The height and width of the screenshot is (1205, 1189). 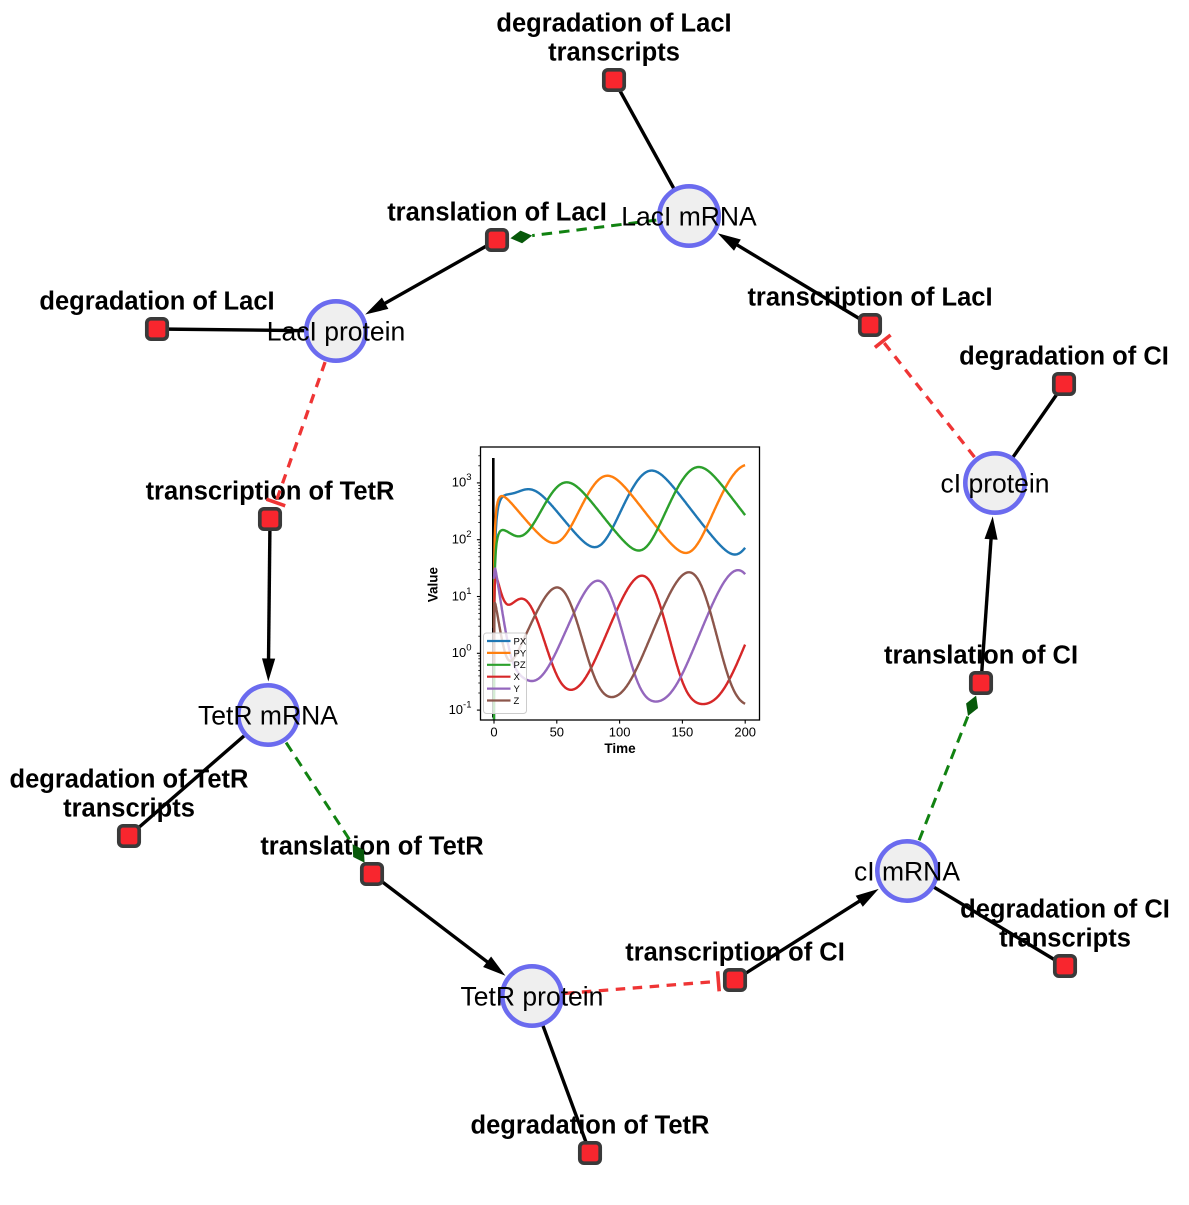 I want to click on svg-text: transcription of CI, so click(x=735, y=953).